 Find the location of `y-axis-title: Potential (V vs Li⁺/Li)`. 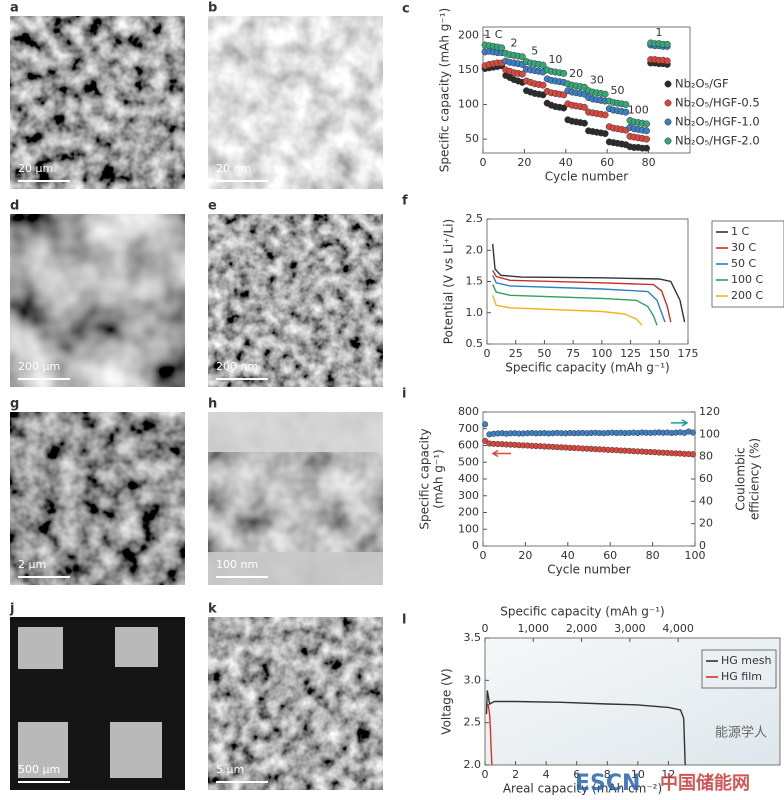

y-axis-title: Potential (V vs Li⁺/Li) is located at coordinates (449, 281).